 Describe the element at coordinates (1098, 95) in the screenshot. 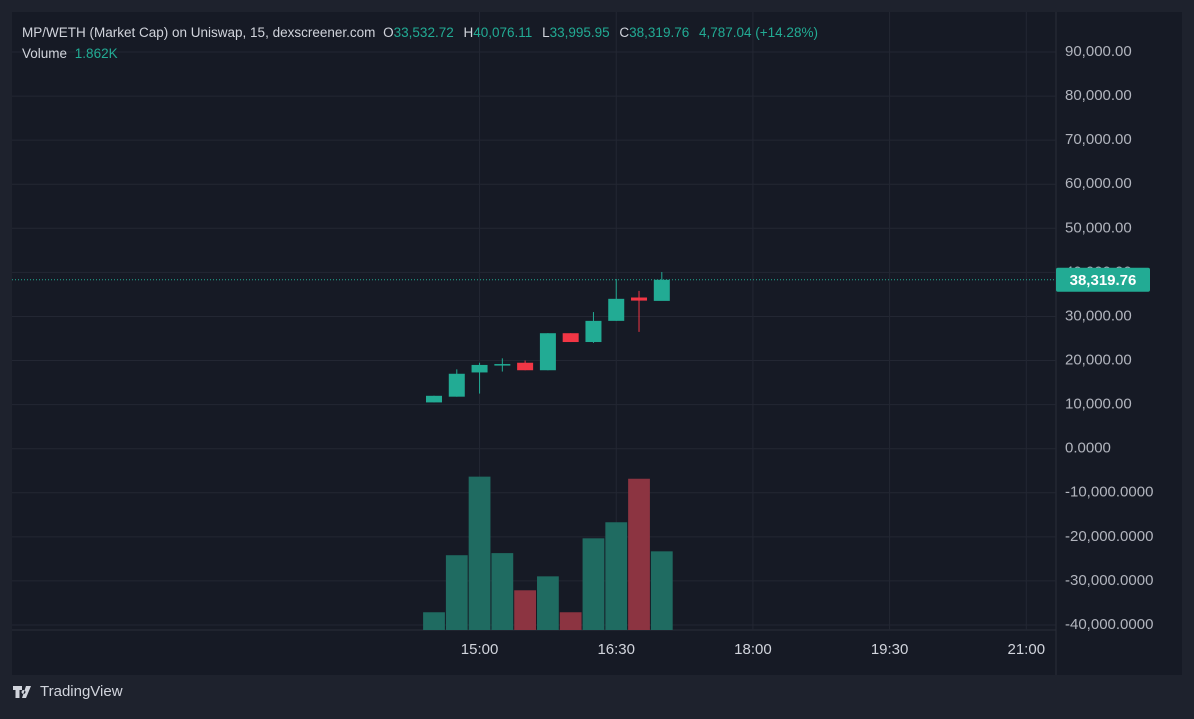

I see `y-tick-label: 80,000.00` at that location.